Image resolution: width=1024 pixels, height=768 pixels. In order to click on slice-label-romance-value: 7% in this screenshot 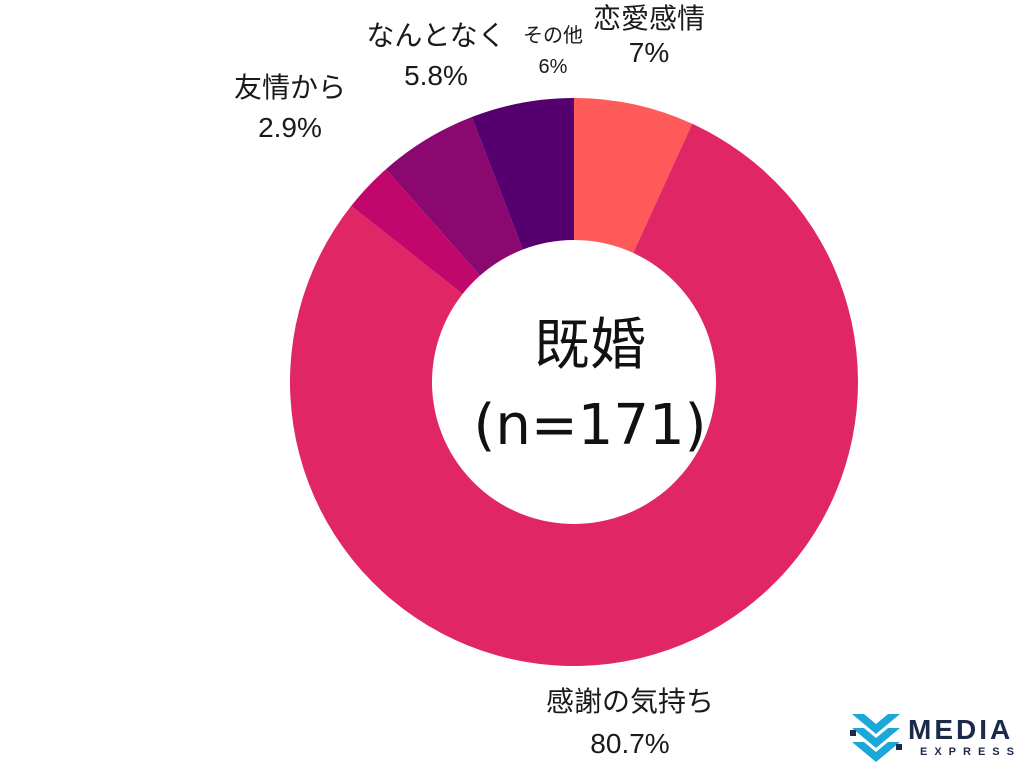, I will do `click(649, 52)`.